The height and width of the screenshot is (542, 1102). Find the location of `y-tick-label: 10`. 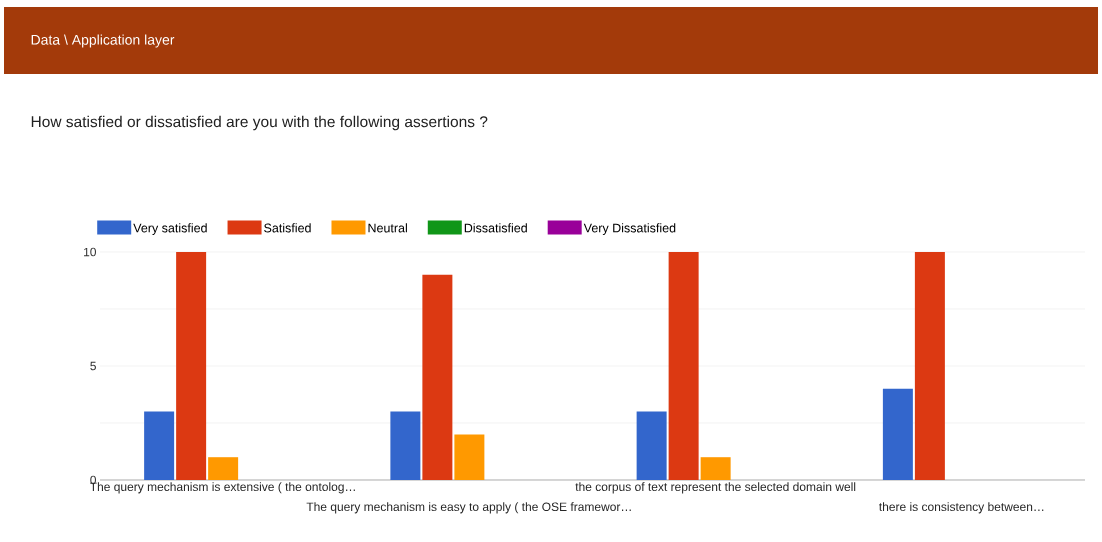

y-tick-label: 10 is located at coordinates (90, 252).